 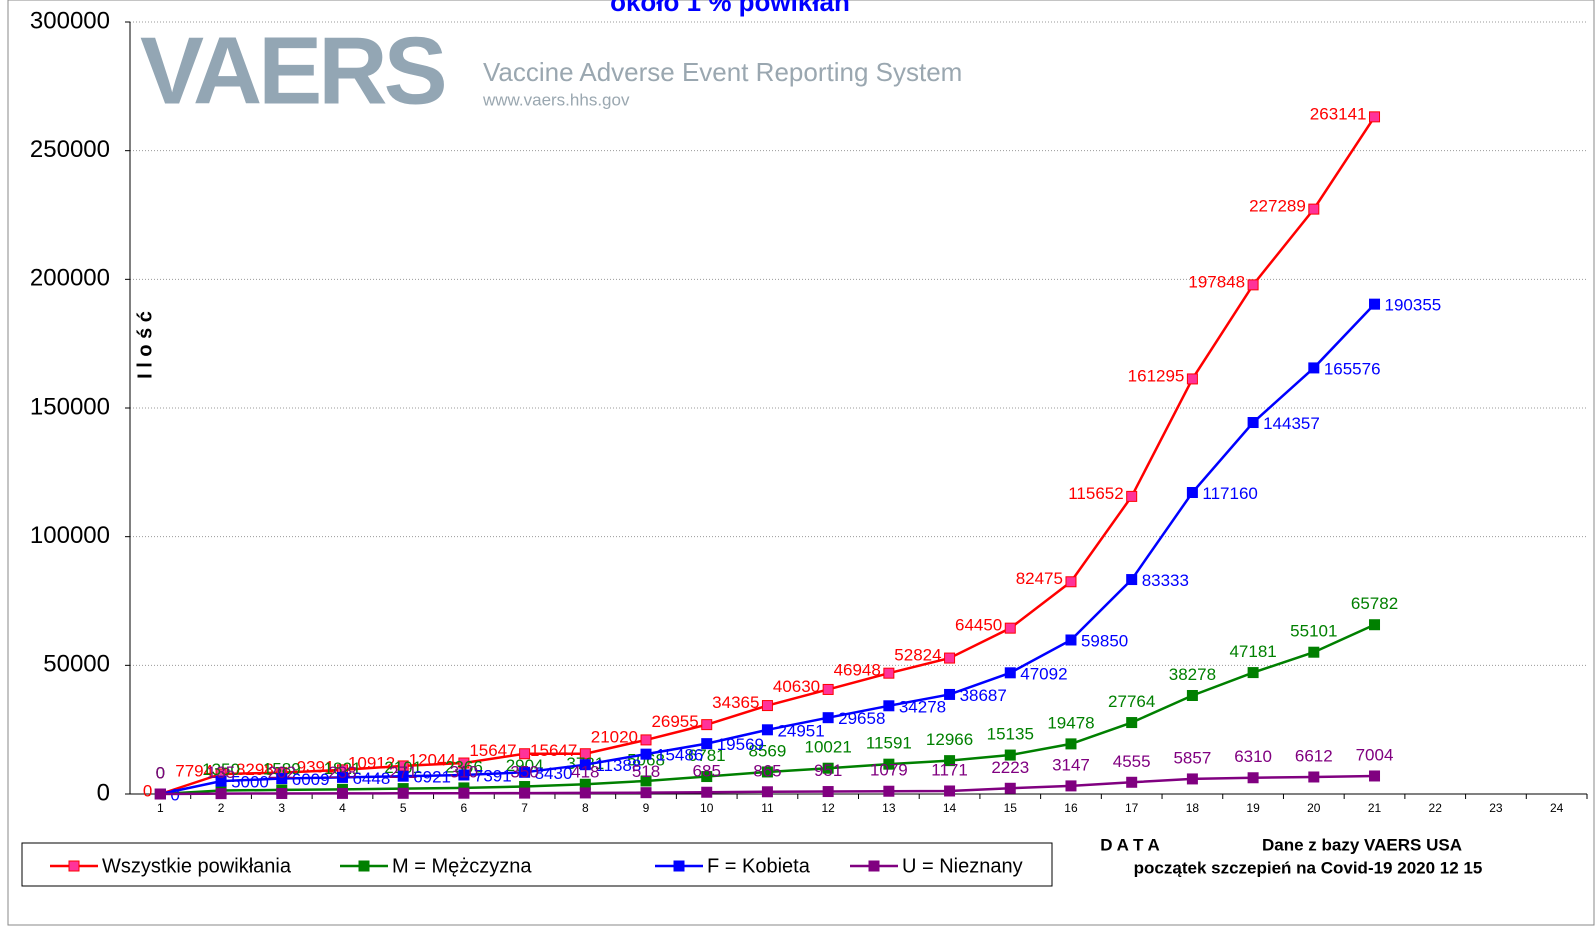 I want to click on data-label: 144357, so click(x=1291, y=423).